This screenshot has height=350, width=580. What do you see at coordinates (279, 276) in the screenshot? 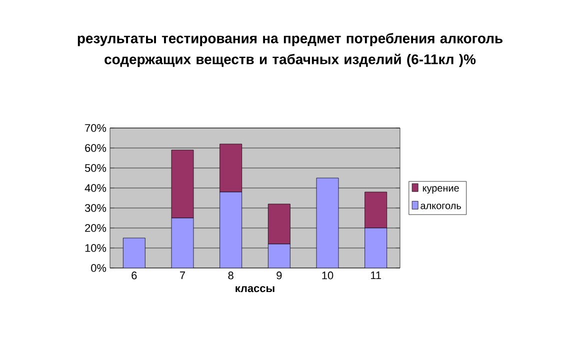
I see `x-tick-label: 9` at bounding box center [279, 276].